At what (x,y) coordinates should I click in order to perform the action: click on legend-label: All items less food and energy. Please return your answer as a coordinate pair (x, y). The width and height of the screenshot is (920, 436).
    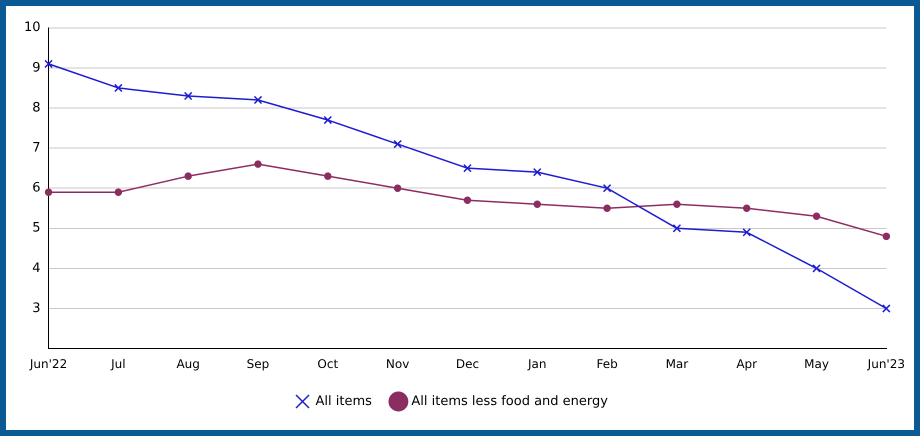
    Looking at the image, I should click on (509, 401).